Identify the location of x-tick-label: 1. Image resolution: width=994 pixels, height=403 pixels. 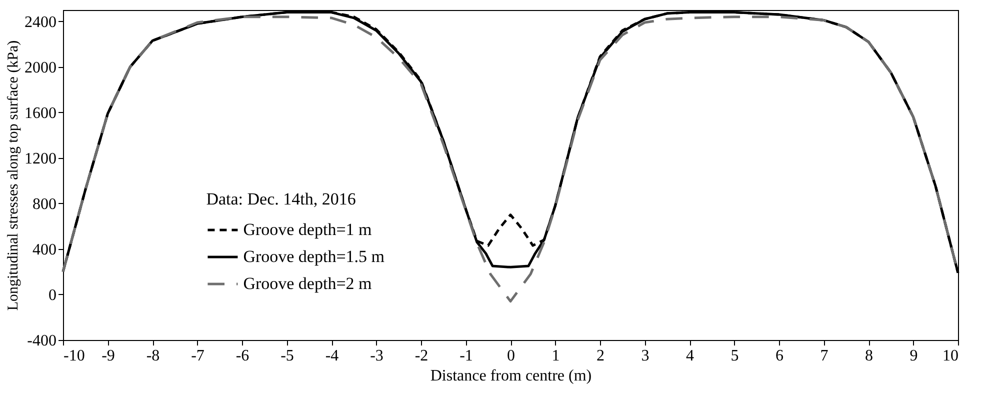
(556, 356).